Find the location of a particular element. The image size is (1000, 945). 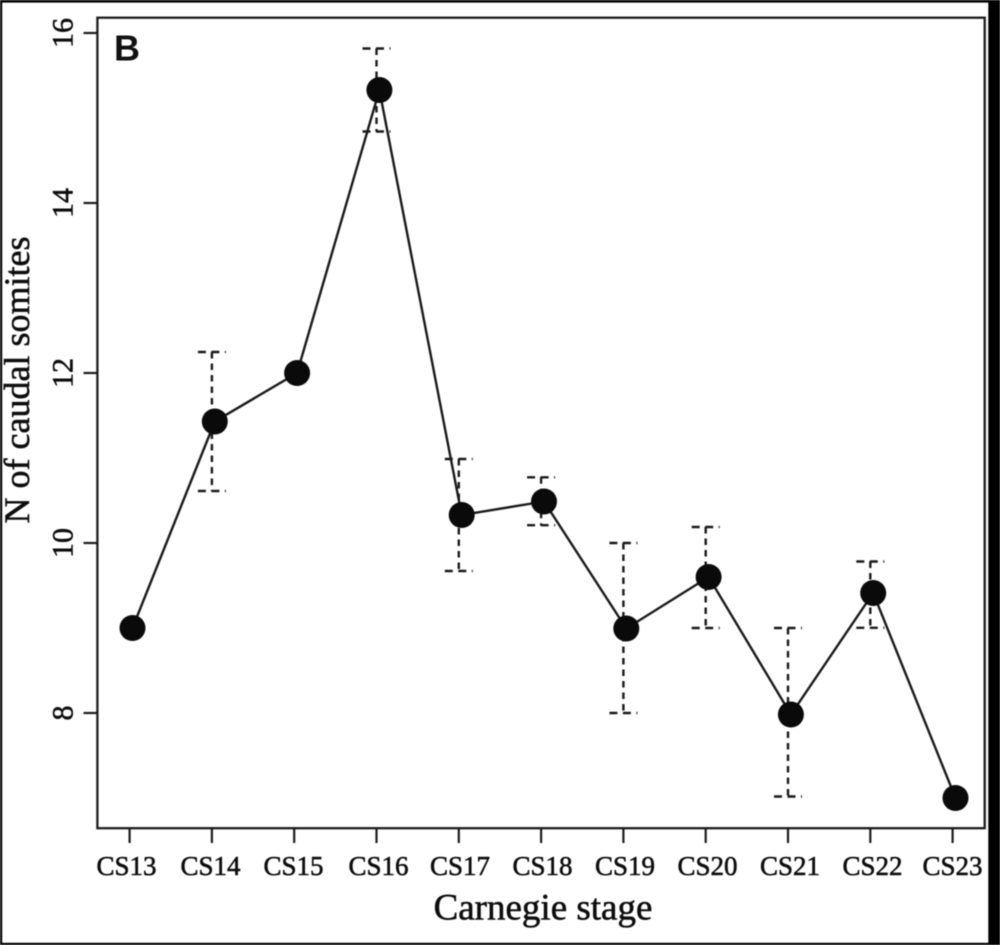

svg-text: CS13 is located at coordinates (126, 866).